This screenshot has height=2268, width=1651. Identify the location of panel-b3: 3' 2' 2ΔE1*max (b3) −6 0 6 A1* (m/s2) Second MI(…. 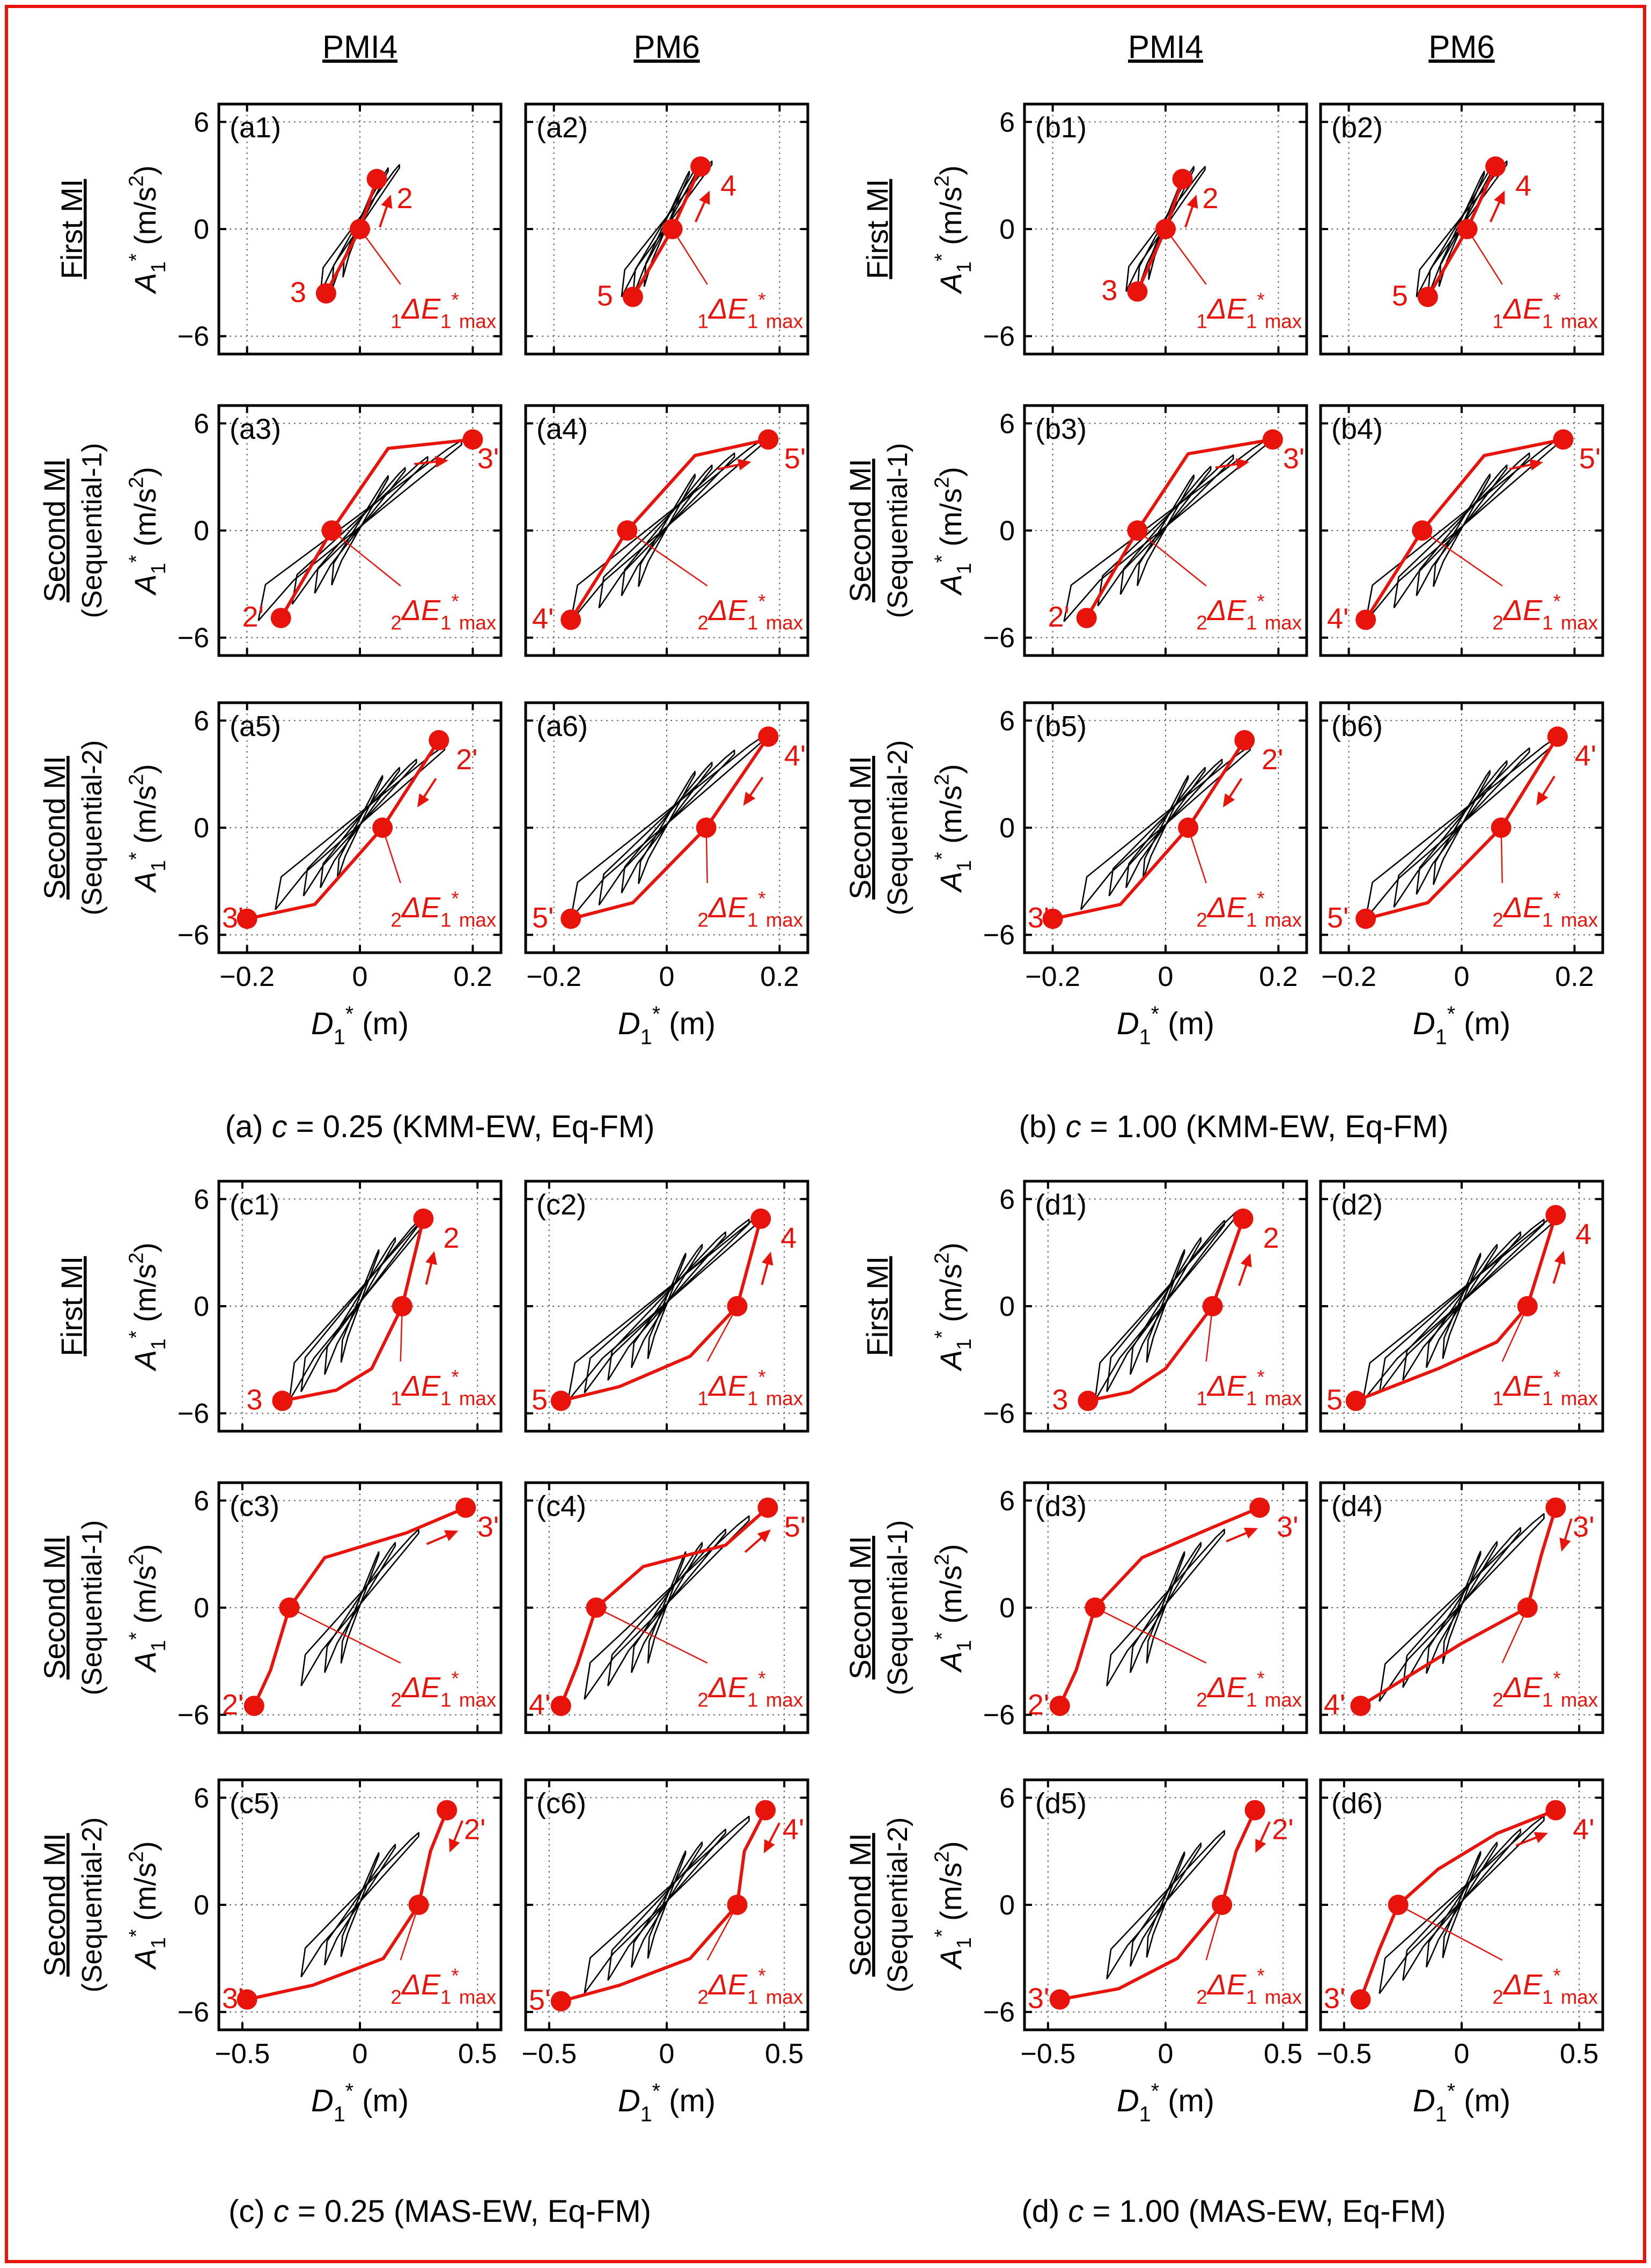
(1075, 530).